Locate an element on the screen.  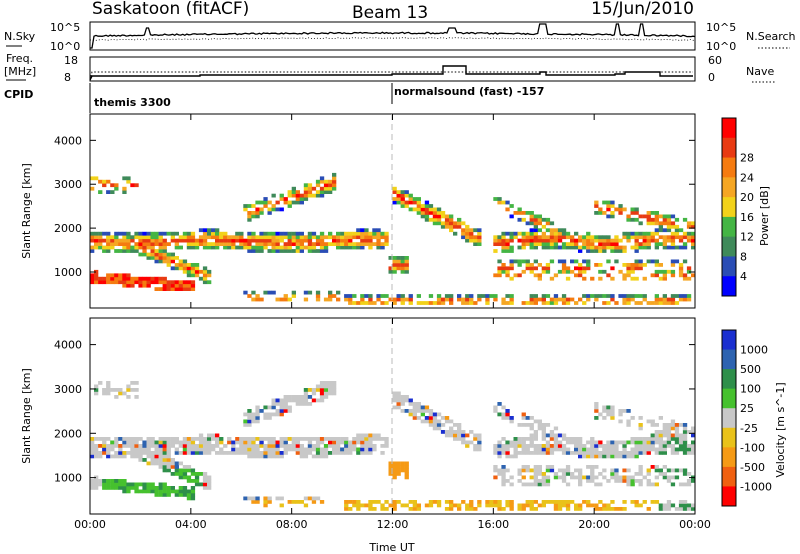
beam-label: Beam 13 is located at coordinates (390, 13).